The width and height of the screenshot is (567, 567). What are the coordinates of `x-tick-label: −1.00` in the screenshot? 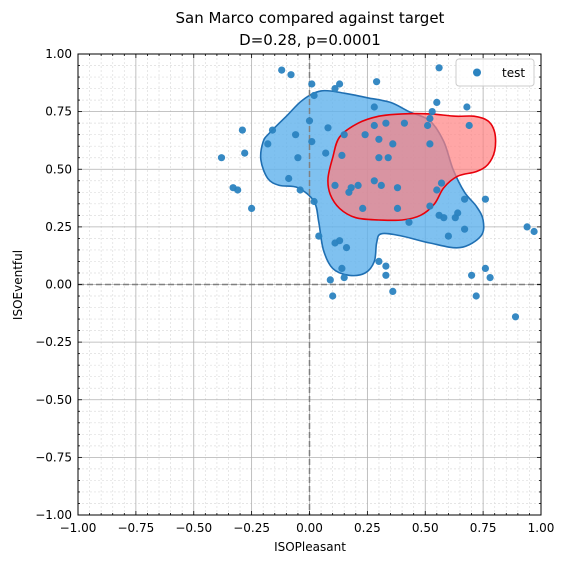 It's located at (78, 528).